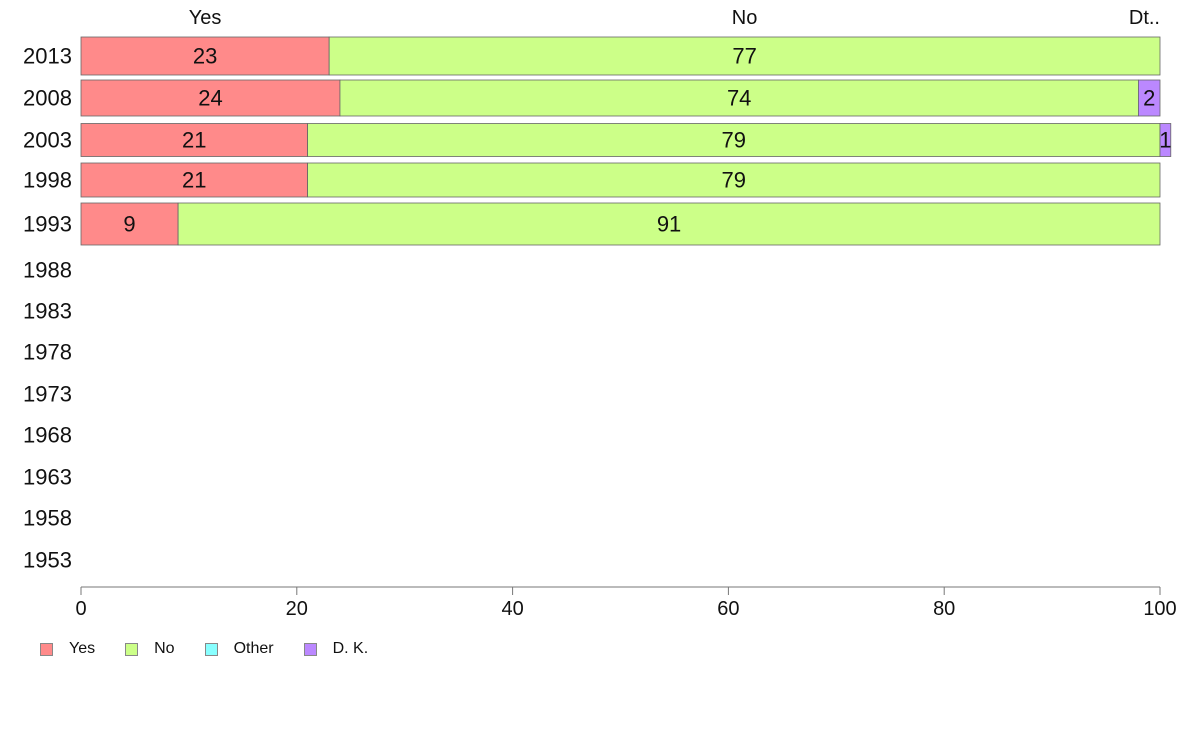 The image size is (1188, 736). What do you see at coordinates (47, 270) in the screenshot?
I see `year-label-1988: 1988` at bounding box center [47, 270].